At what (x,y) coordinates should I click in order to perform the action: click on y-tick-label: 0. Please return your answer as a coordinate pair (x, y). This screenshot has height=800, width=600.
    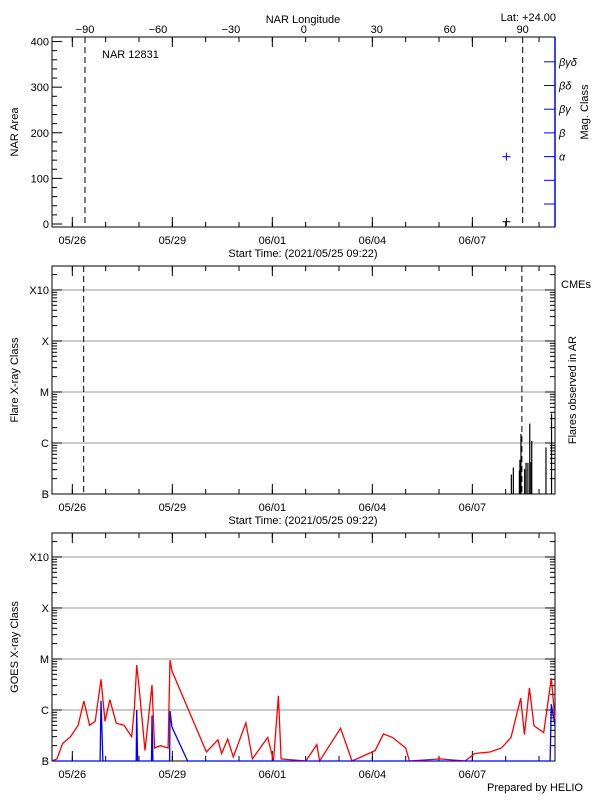
    Looking at the image, I should click on (46, 225).